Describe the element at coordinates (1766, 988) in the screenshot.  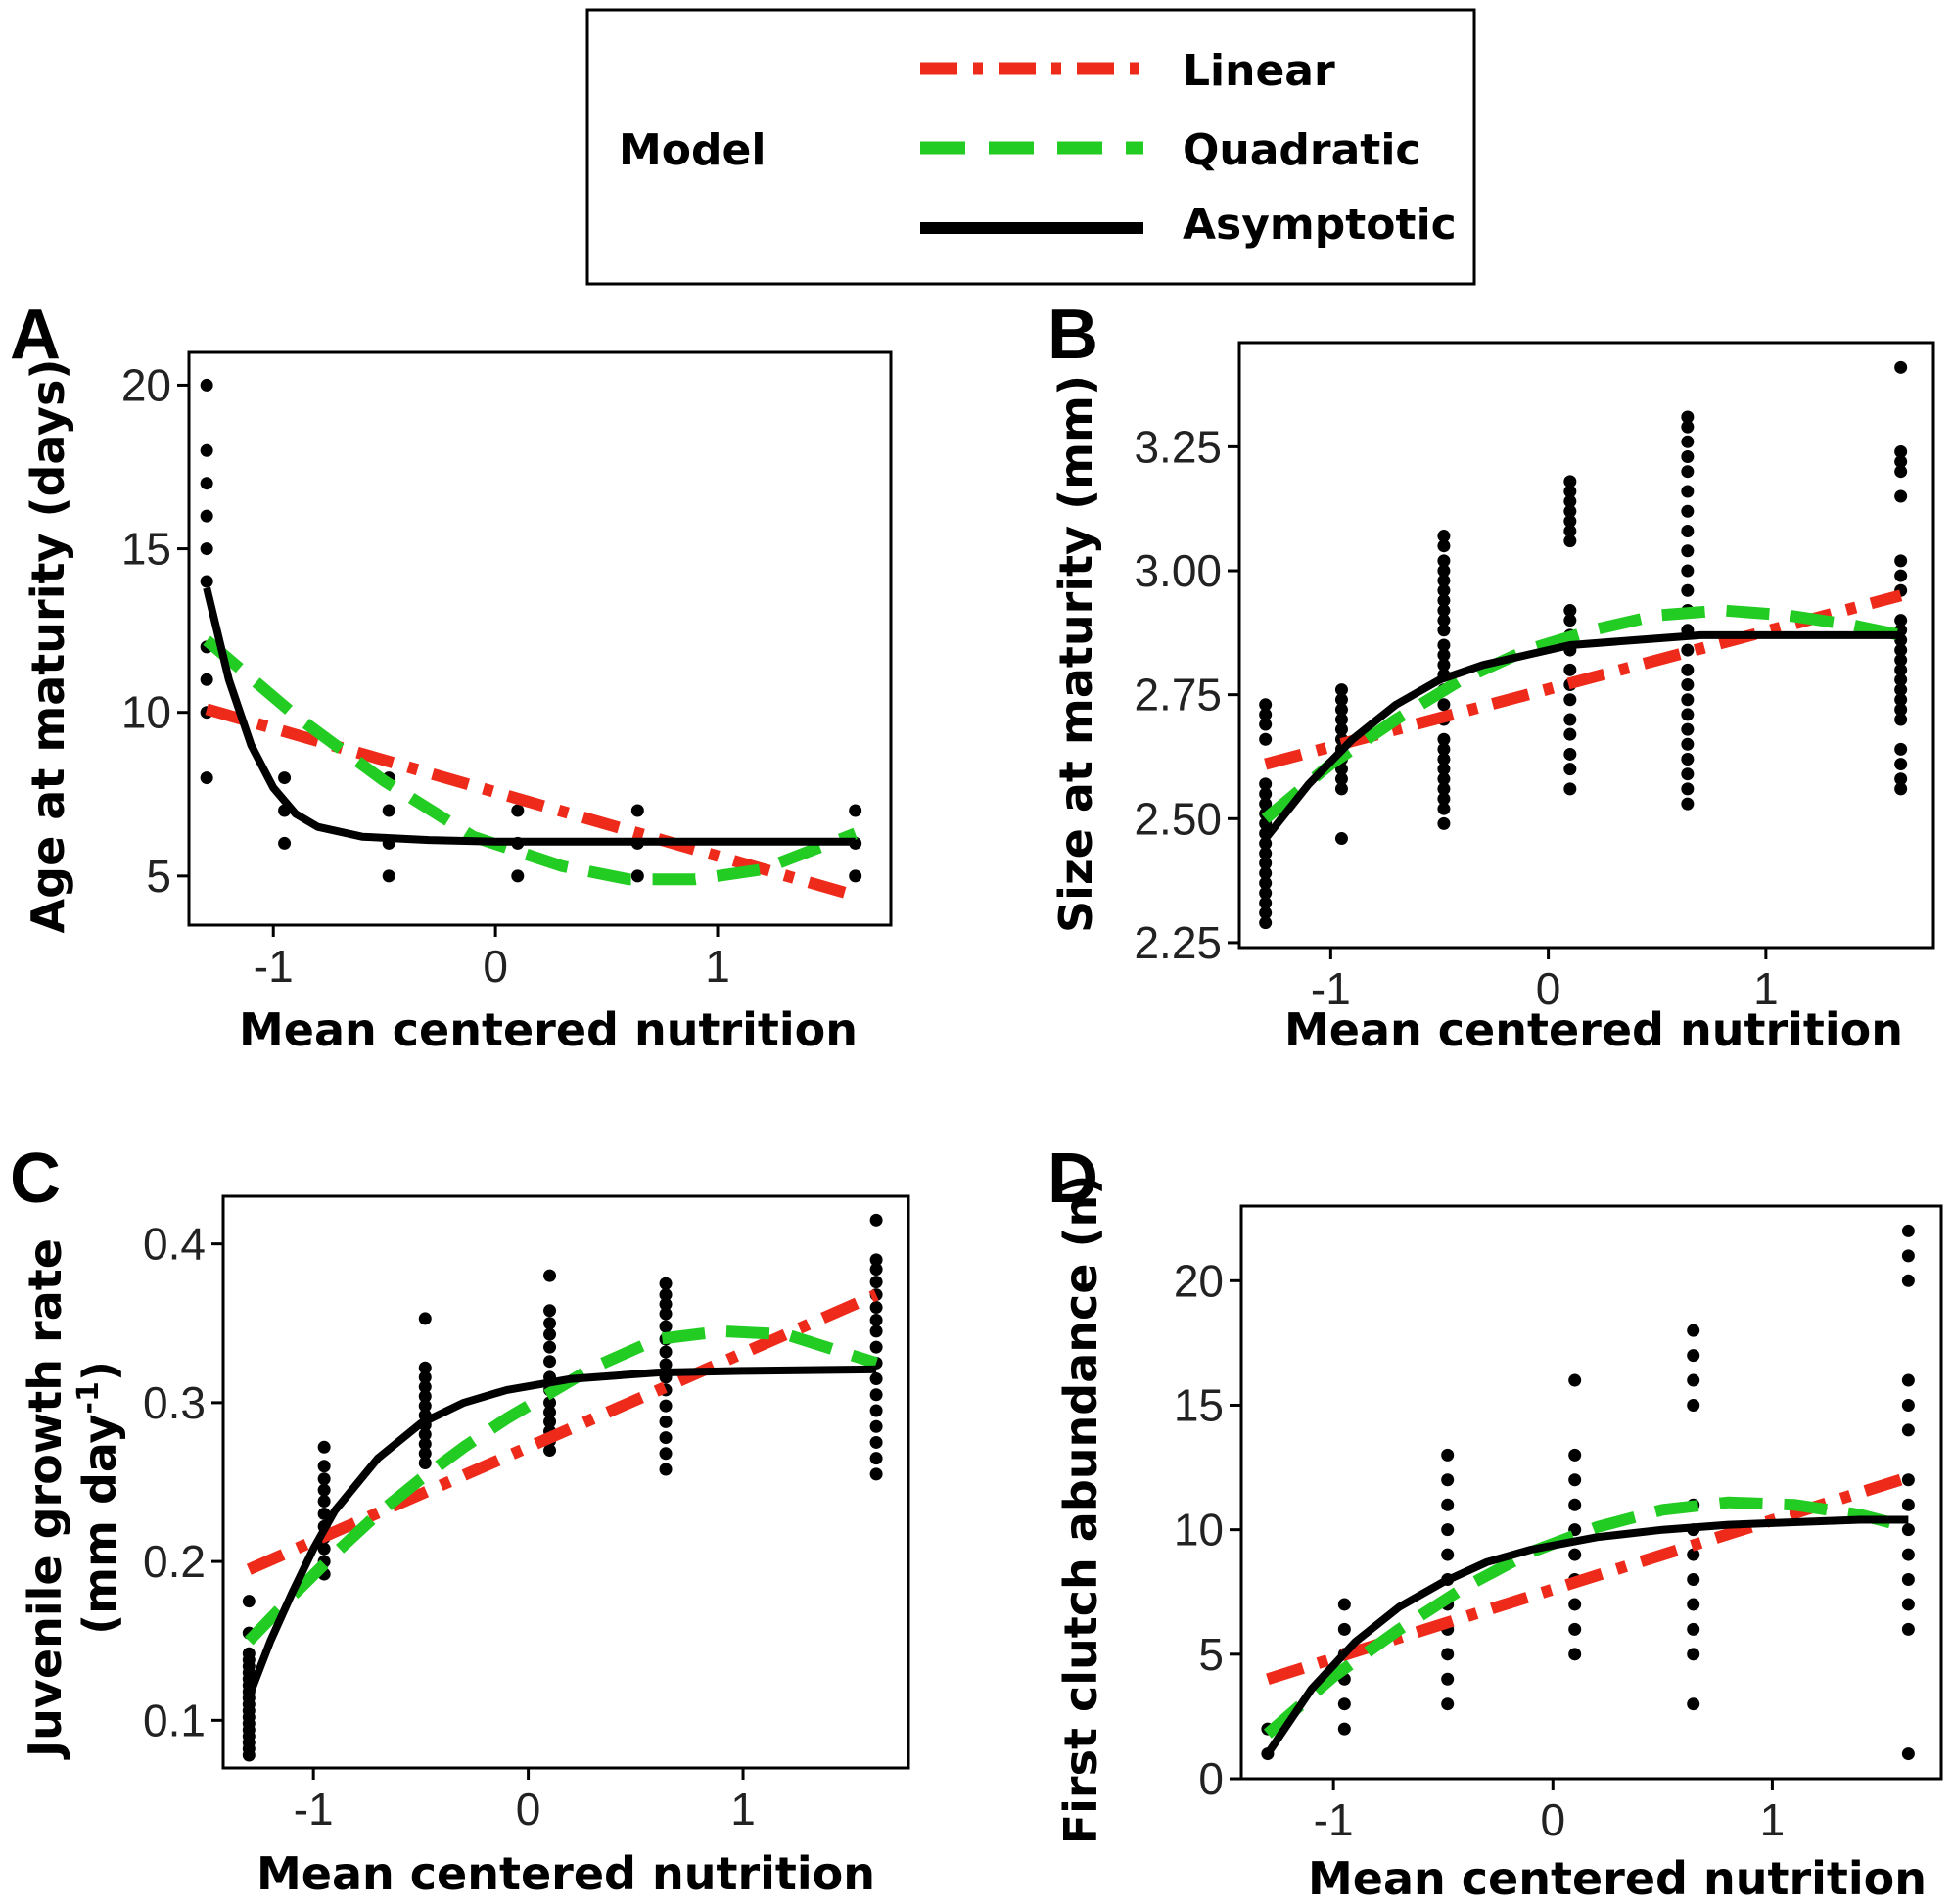
I see `panel-b-xtick-label: 1` at that location.